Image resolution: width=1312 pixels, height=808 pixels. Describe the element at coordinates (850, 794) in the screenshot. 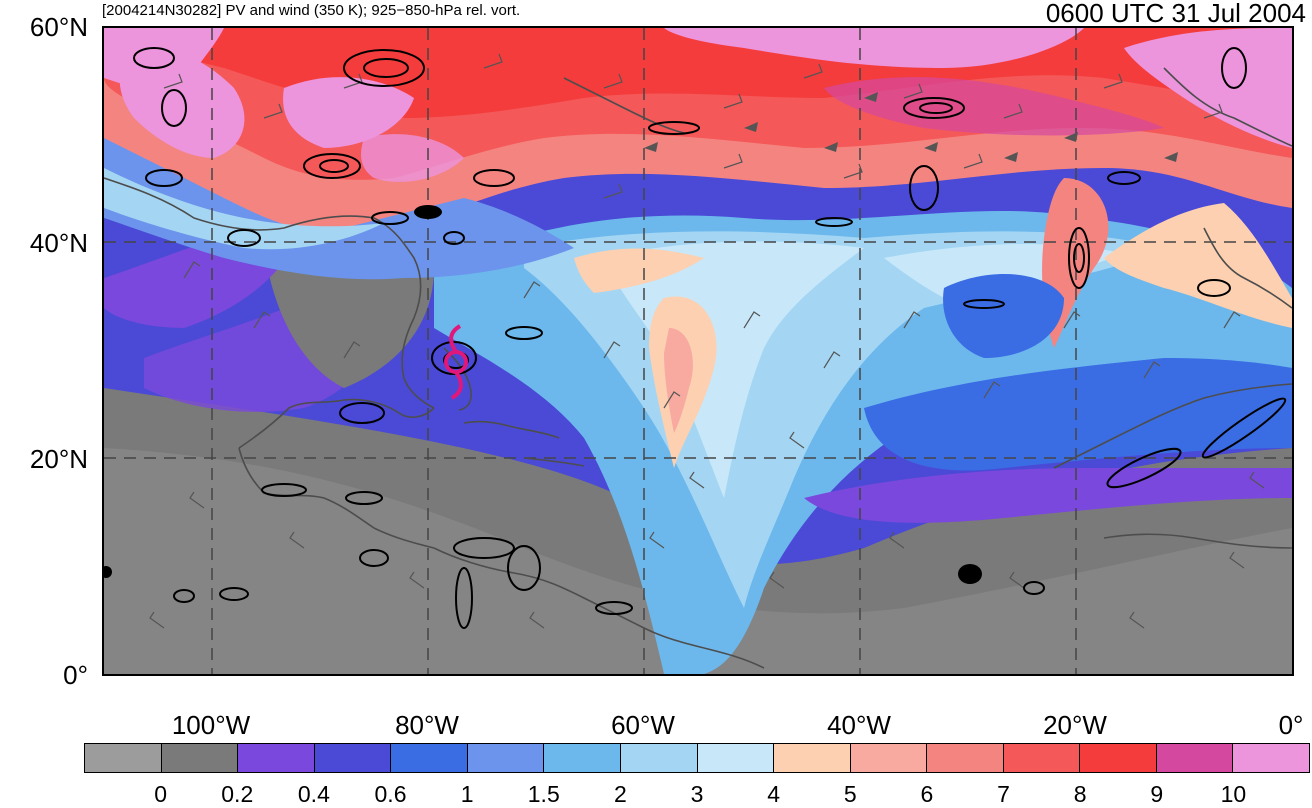

I see `colorbar-tick-label: 5` at that location.